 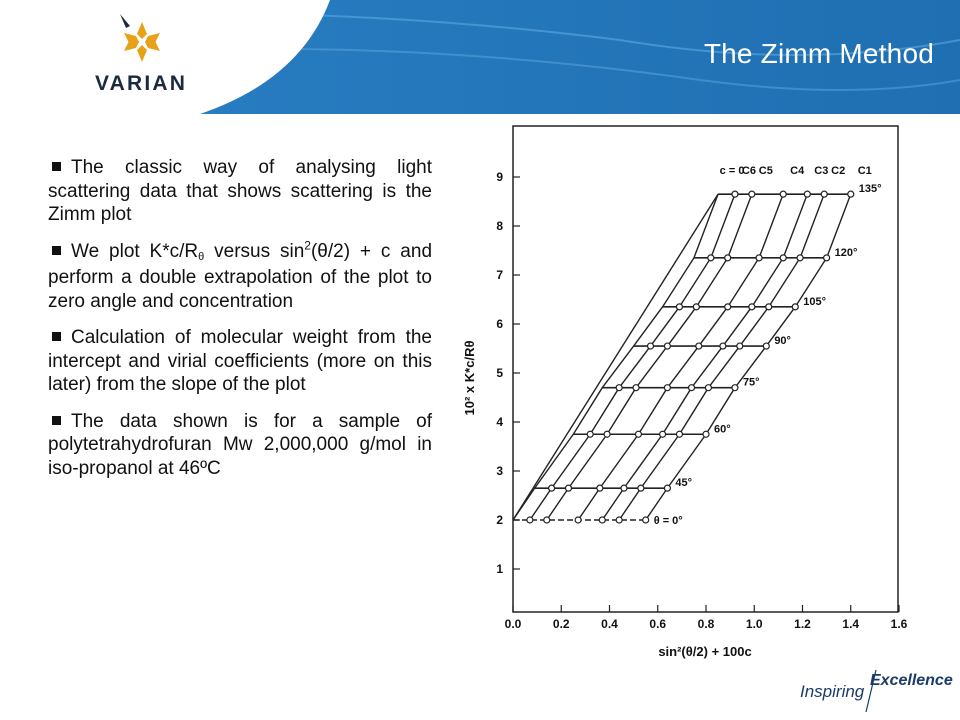 I want to click on x-tick-label: 0.6, so click(x=657, y=624).